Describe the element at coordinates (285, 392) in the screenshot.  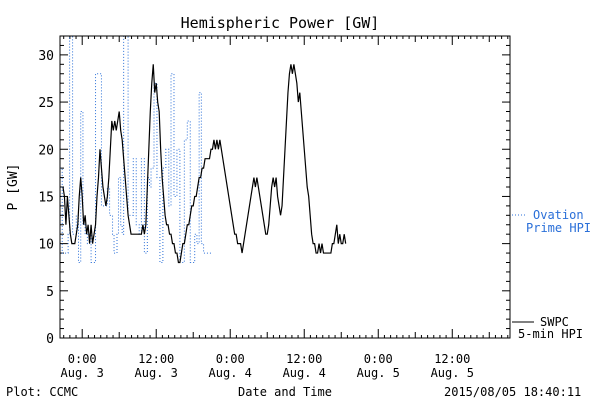
I see `x-axis-label: Date and Time` at that location.